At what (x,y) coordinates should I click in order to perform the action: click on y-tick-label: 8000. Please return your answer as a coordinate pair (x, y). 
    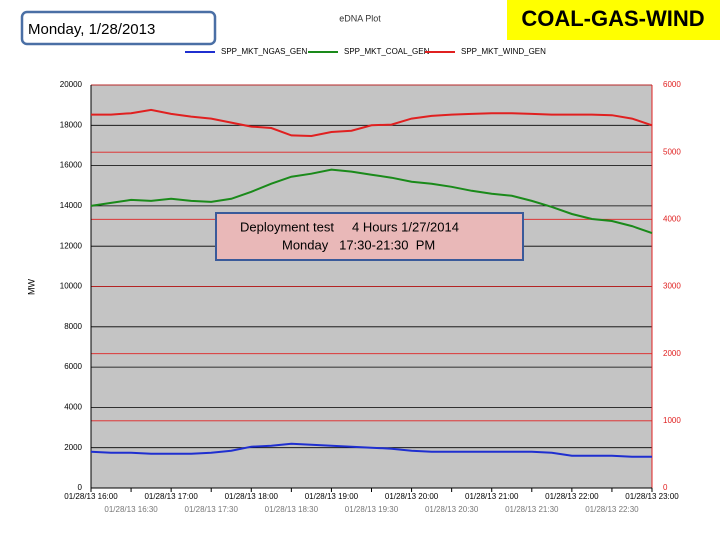
    Looking at the image, I should click on (73, 326).